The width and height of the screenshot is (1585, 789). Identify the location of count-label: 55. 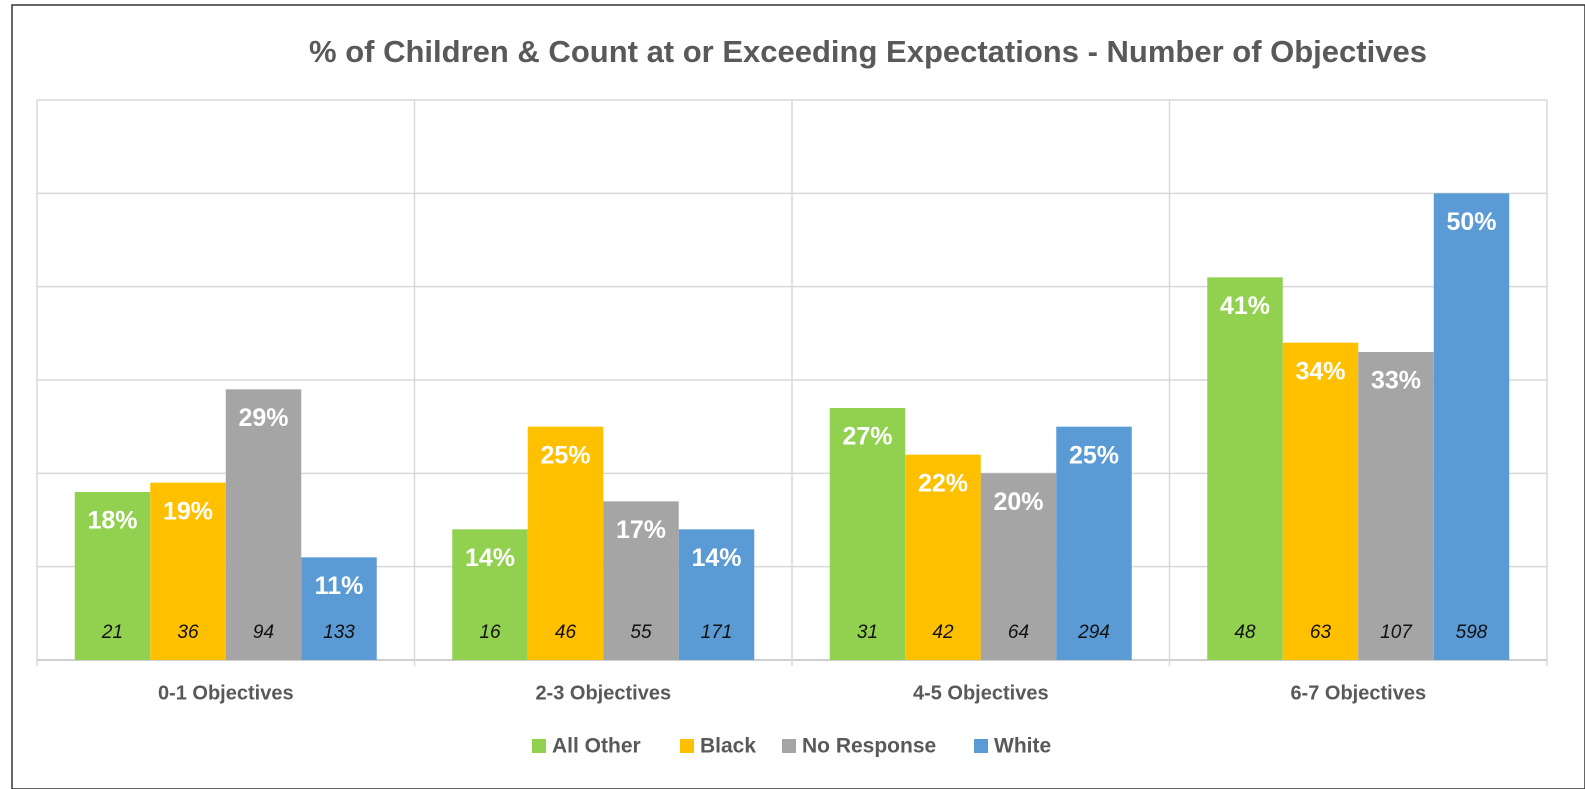
(641, 632).